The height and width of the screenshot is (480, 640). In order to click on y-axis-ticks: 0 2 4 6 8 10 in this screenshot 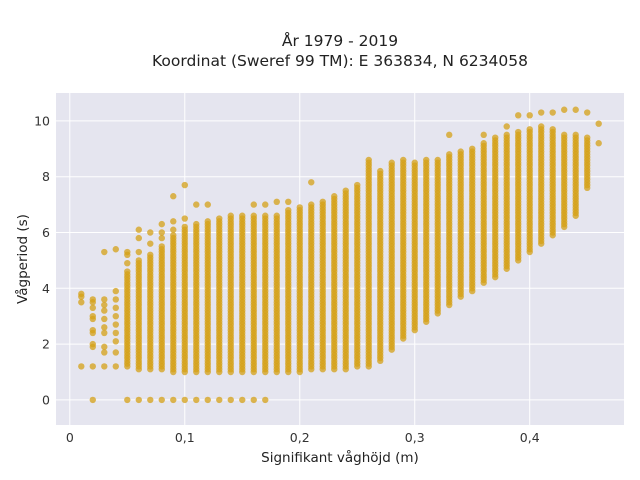, I will do `click(42, 260)`.